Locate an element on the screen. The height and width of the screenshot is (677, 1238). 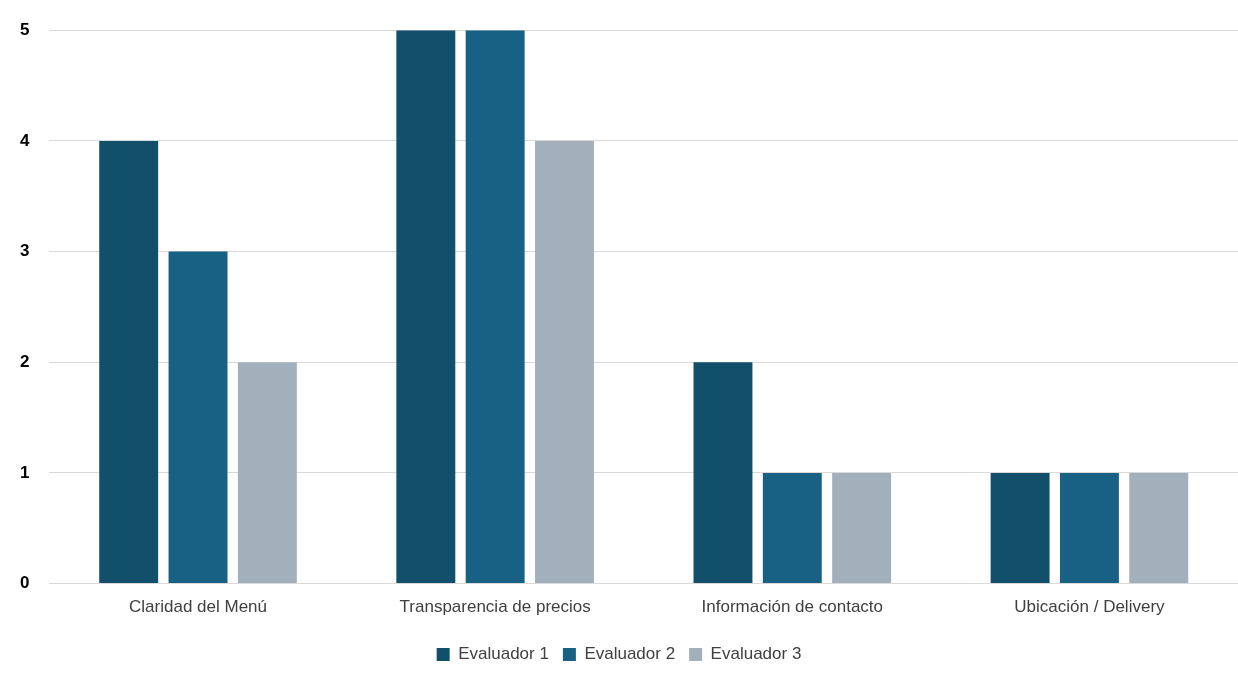
y-tick-label: 3 is located at coordinates (24, 251).